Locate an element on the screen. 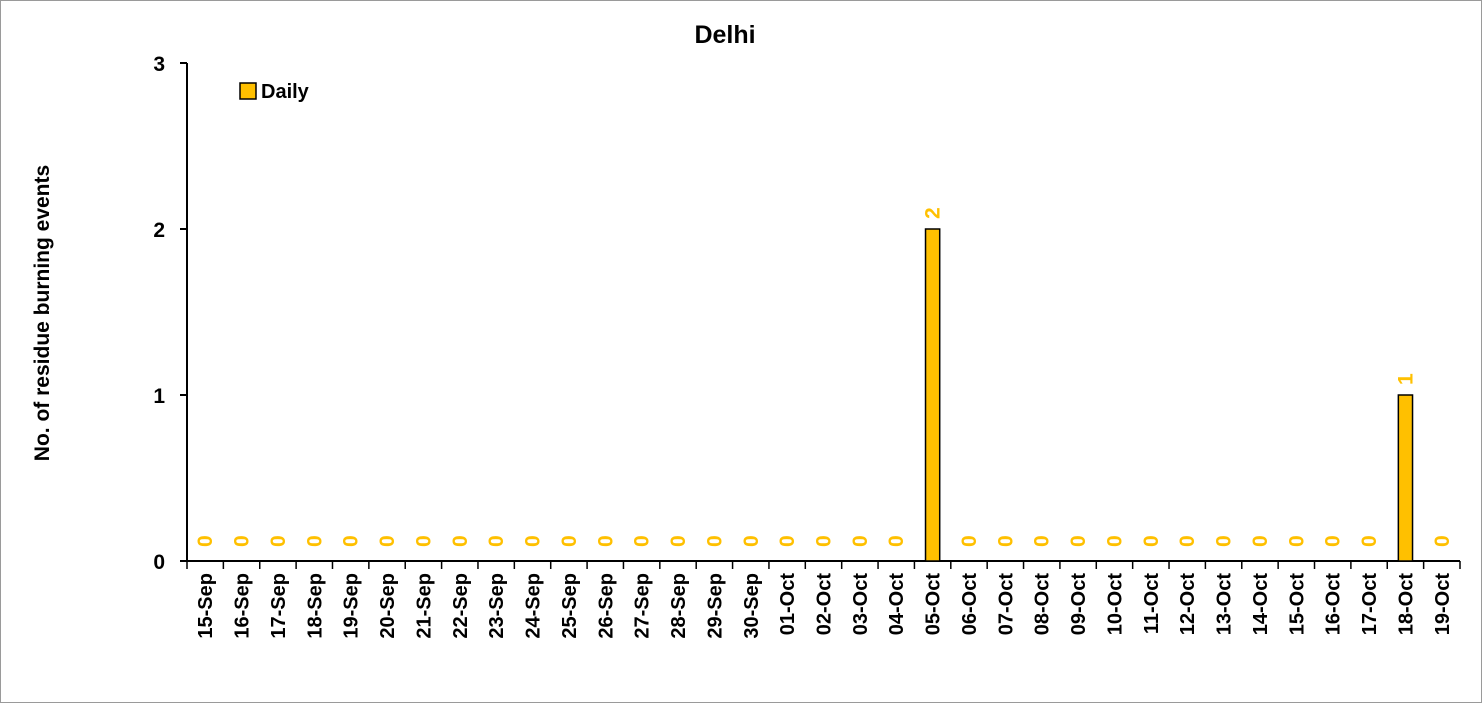  data-label-30-Sep: 0 is located at coordinates (751, 541).